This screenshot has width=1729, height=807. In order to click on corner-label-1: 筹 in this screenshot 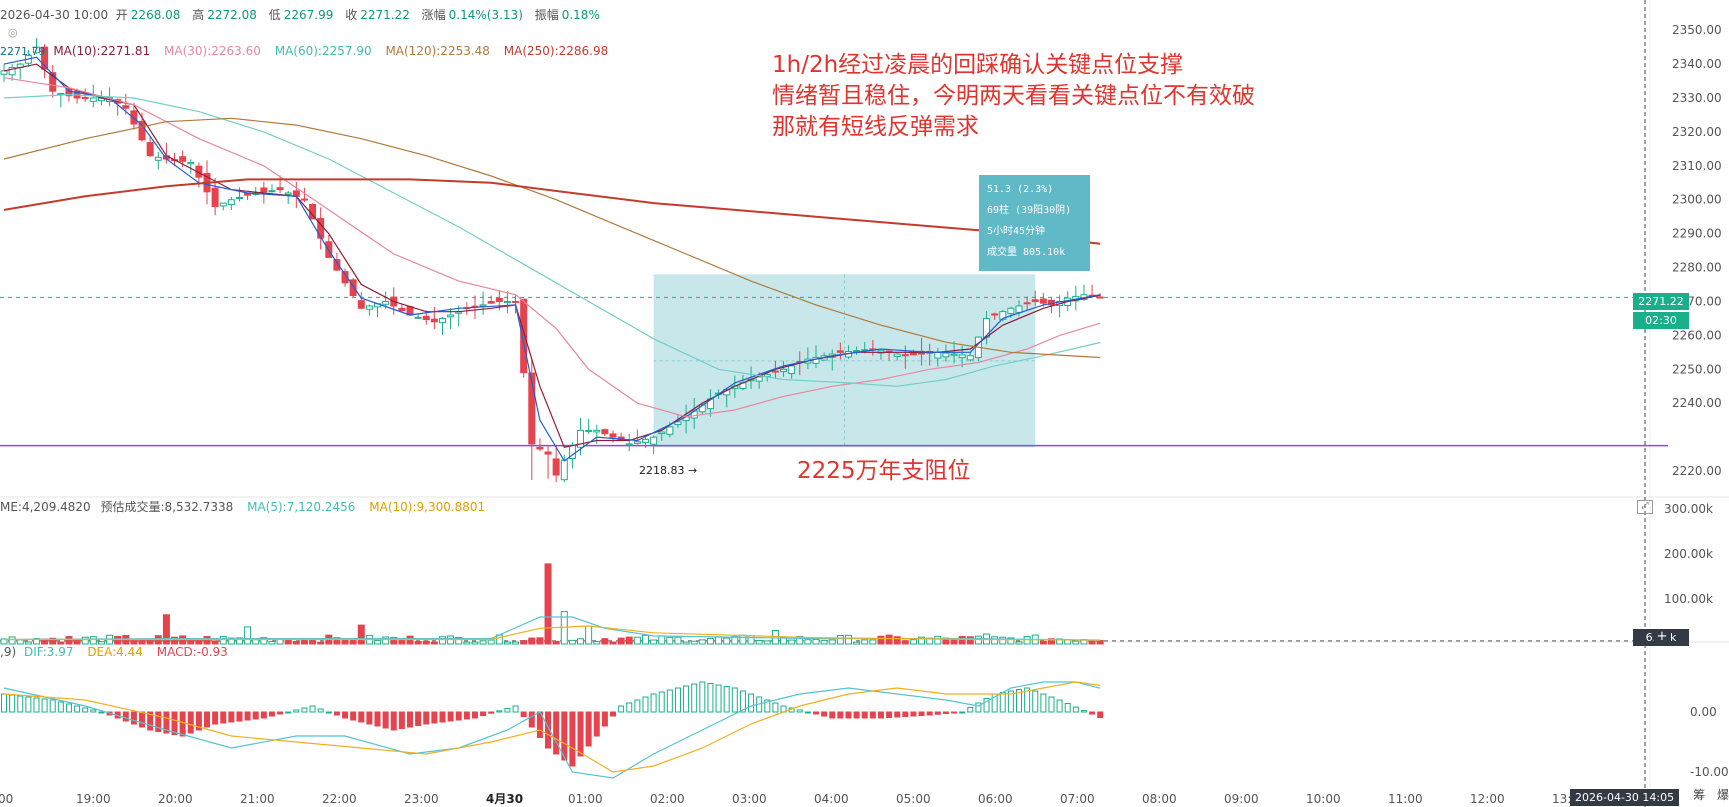, I will do `click(1699, 795)`.